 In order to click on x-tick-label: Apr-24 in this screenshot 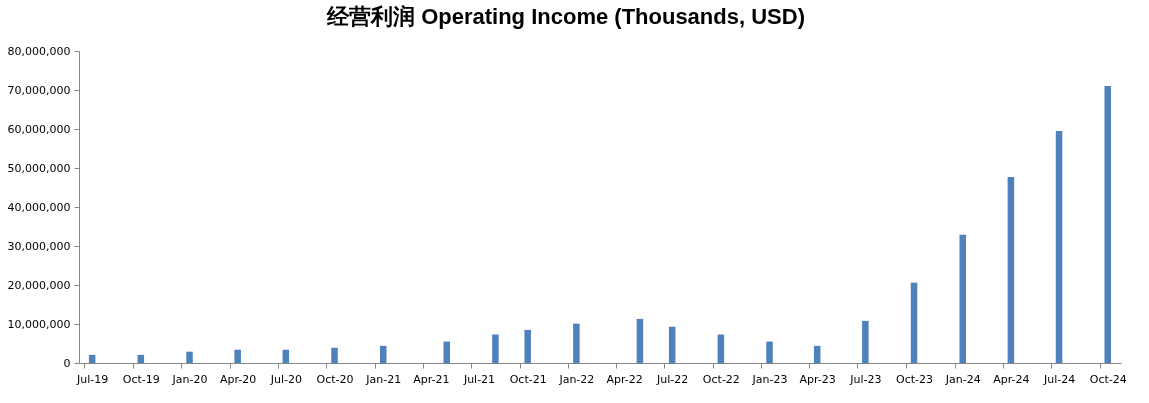, I will do `click(1011, 379)`.